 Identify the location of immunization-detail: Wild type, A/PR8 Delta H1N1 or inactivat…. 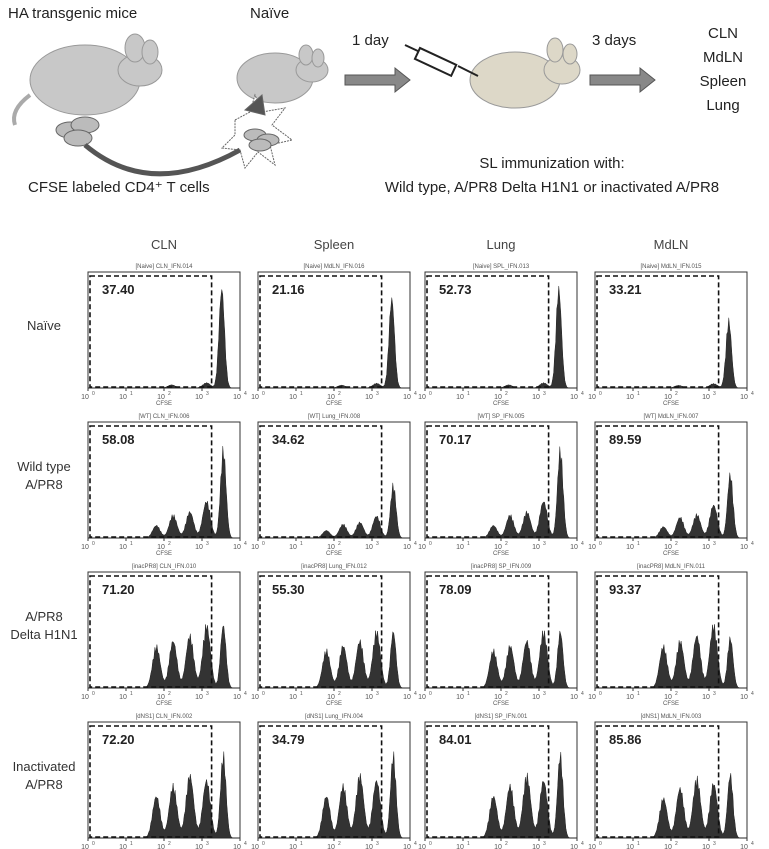
(552, 187).